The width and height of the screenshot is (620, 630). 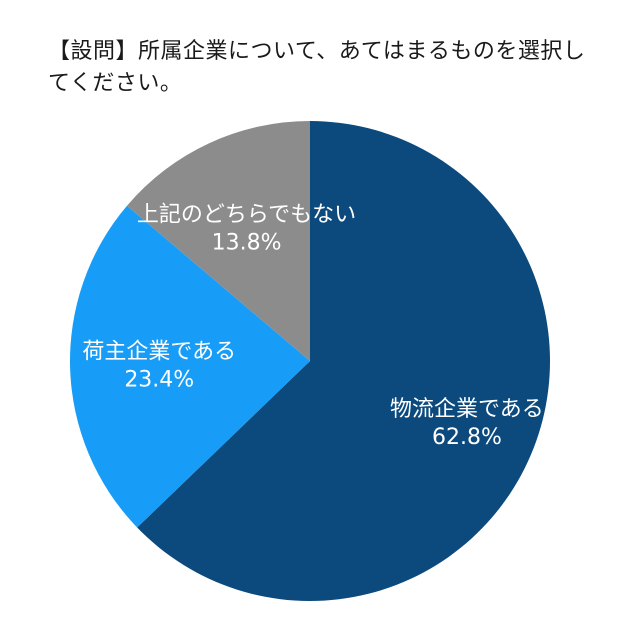 What do you see at coordinates (467, 409) in the screenshot?
I see `slice-label-1: 物流企業である` at bounding box center [467, 409].